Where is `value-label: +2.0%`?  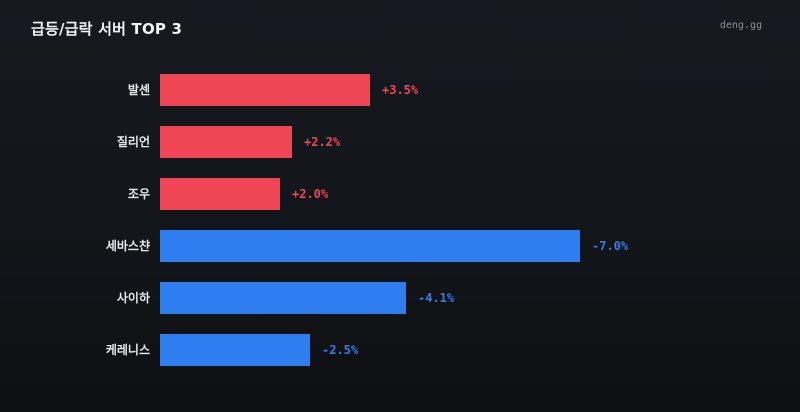 value-label: +2.0% is located at coordinates (310, 194).